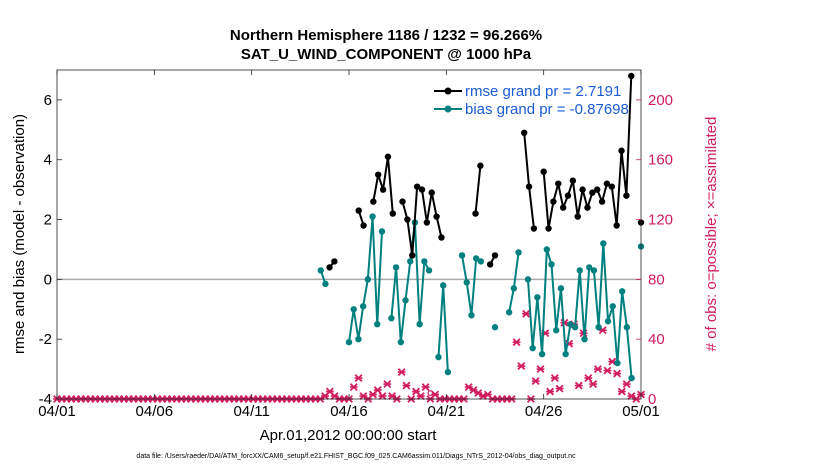 This screenshot has height=470, width=830. What do you see at coordinates (447, 411) in the screenshot?
I see `x-tick-label: 04/21` at bounding box center [447, 411].